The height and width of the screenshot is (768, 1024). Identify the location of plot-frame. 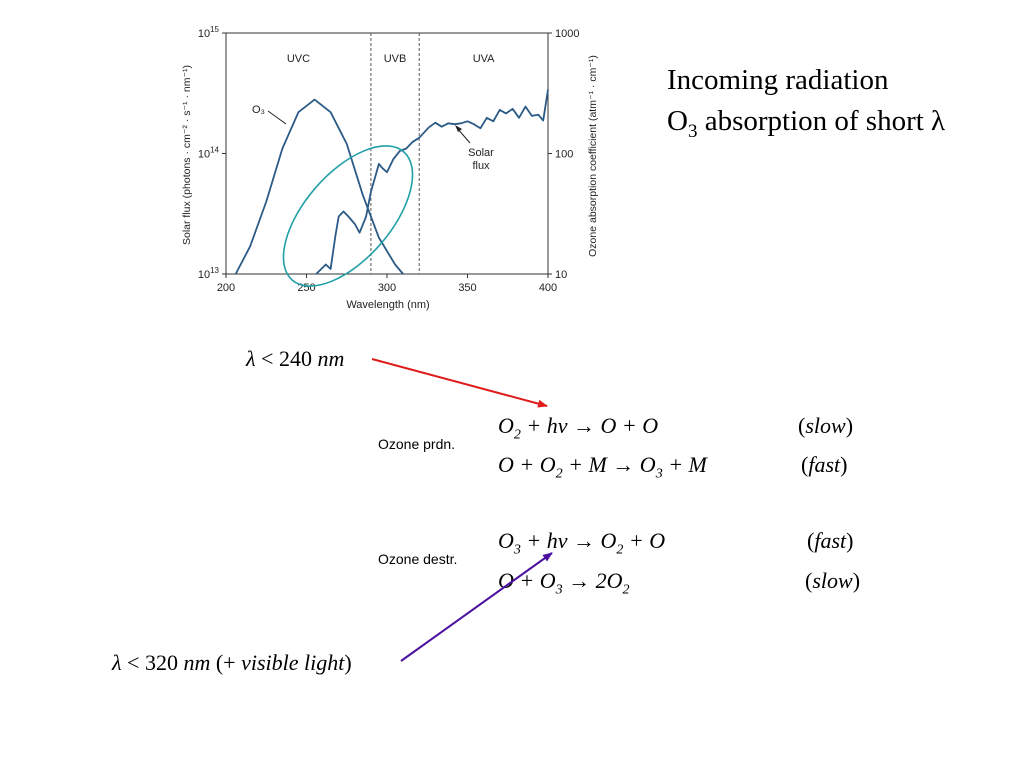
(387, 153).